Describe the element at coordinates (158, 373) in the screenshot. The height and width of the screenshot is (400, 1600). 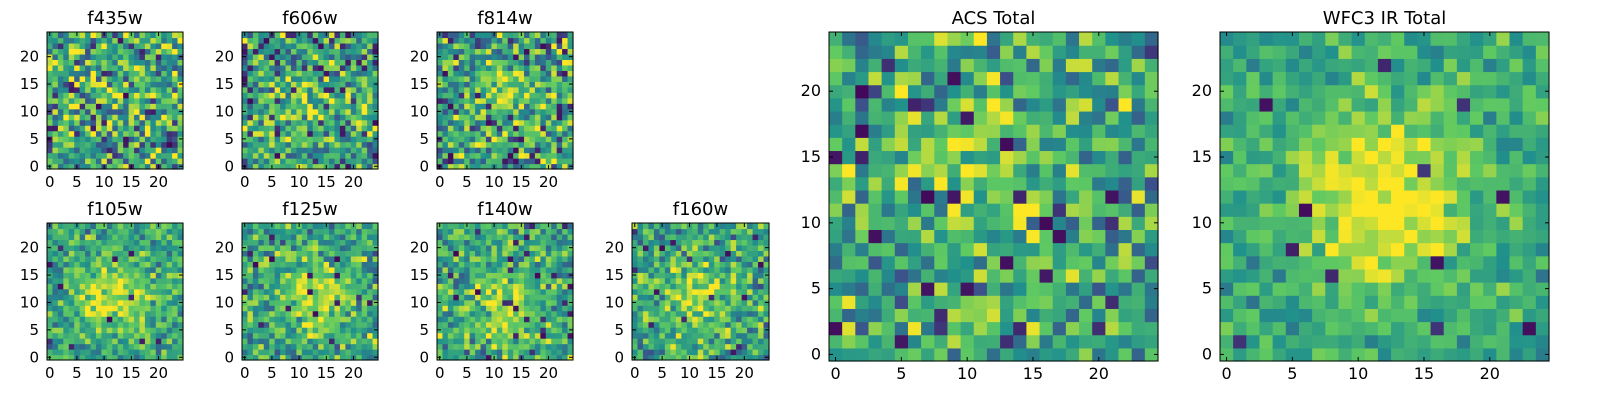
I see `x-tick-label: 20` at that location.